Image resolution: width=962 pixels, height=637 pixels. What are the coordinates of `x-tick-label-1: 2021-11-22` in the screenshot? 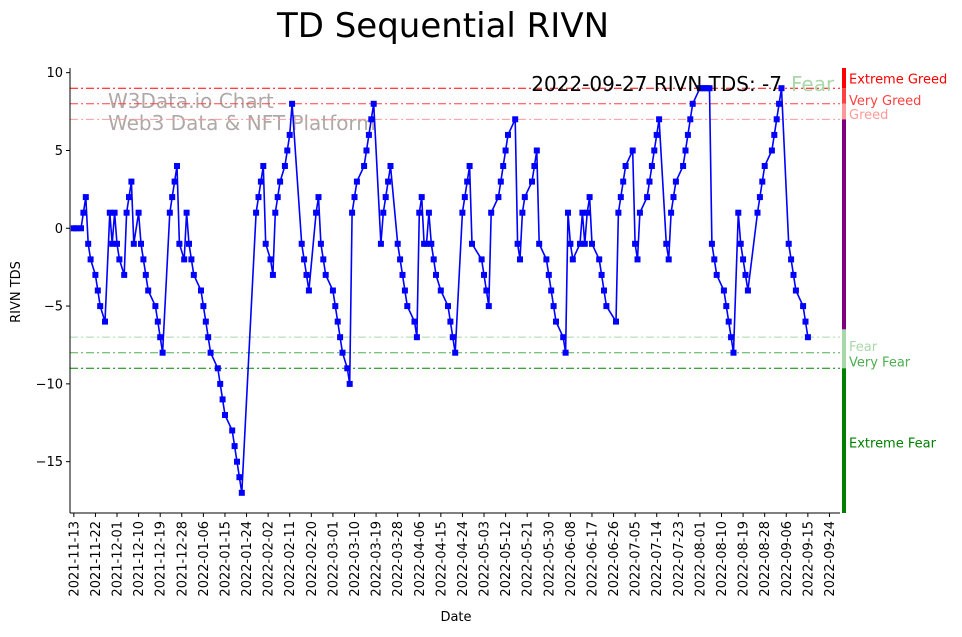 It's located at (96, 559).